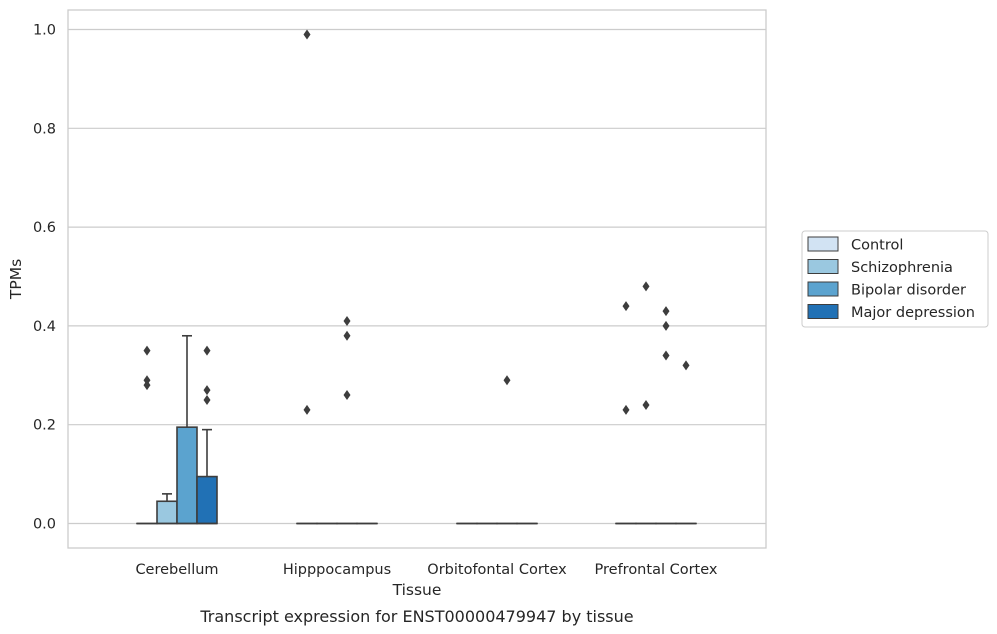 The image size is (997, 634). Describe the element at coordinates (656, 570) in the screenshot. I see `x-tick-label: Prefrontal Cortex` at that location.